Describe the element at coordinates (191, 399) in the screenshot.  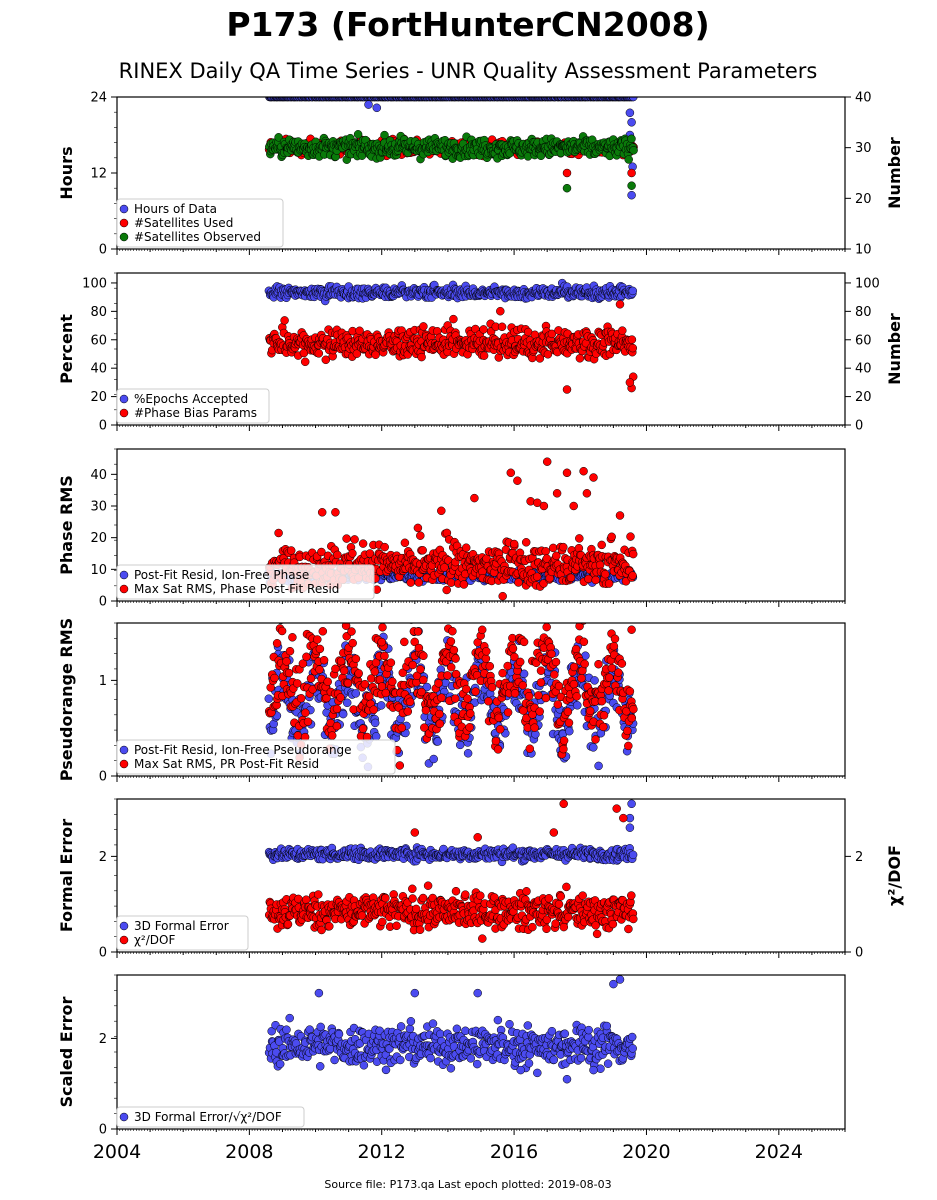
I see `percent-legend-label: %Epochs Accepted` at that location.